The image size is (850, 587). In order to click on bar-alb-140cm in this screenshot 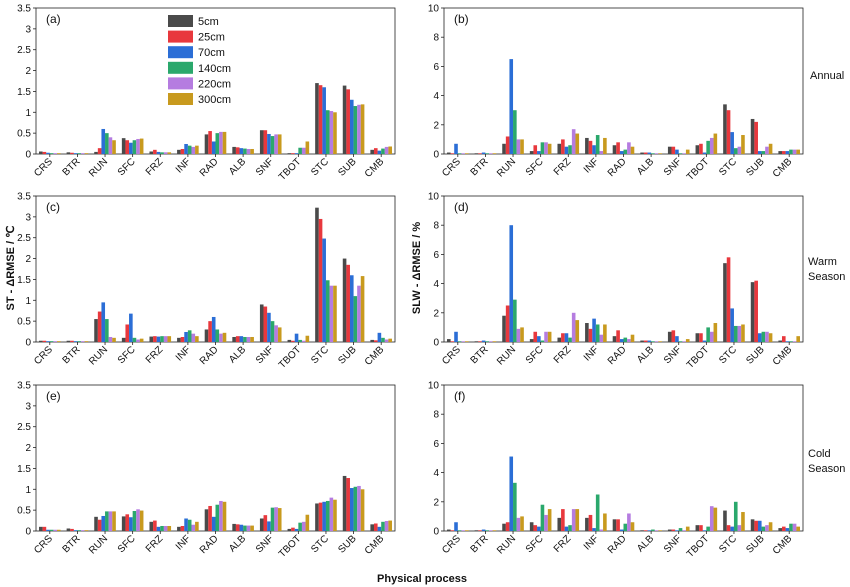, I will do `click(653, 530)`.